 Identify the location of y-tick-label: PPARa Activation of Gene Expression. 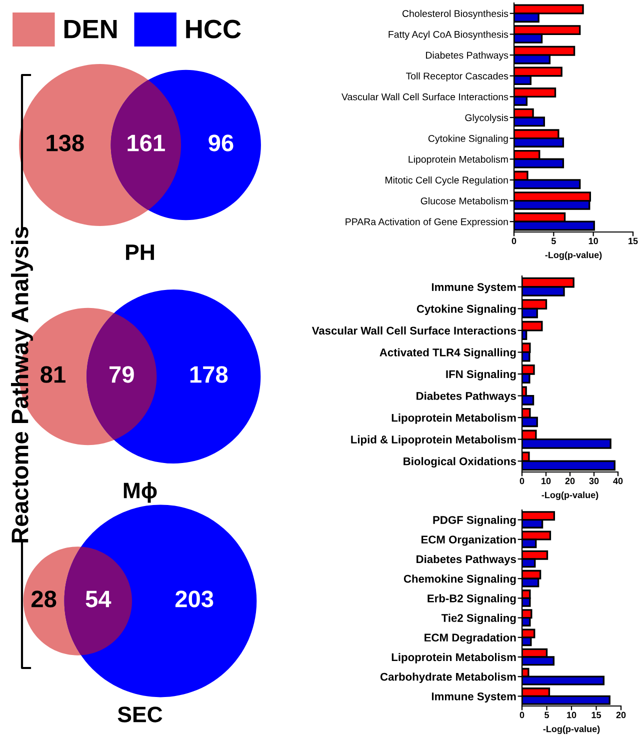
(427, 223).